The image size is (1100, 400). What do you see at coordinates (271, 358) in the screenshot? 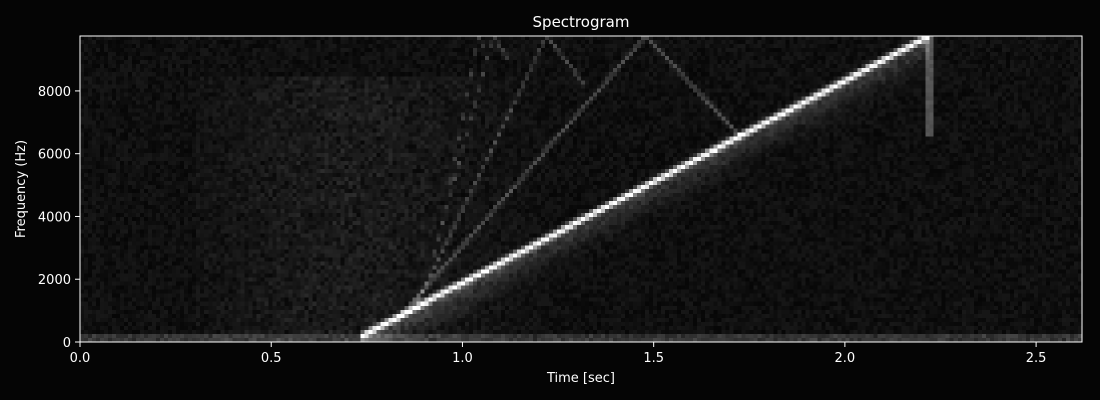
I see `x-tick-label: 0.5` at bounding box center [271, 358].